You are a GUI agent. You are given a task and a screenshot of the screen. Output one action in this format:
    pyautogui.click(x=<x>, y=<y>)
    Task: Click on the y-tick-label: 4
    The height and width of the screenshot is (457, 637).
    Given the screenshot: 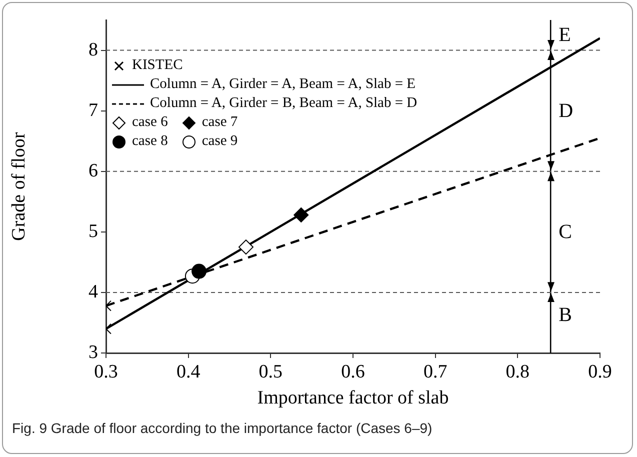 What is the action you would take?
    pyautogui.click(x=93, y=291)
    